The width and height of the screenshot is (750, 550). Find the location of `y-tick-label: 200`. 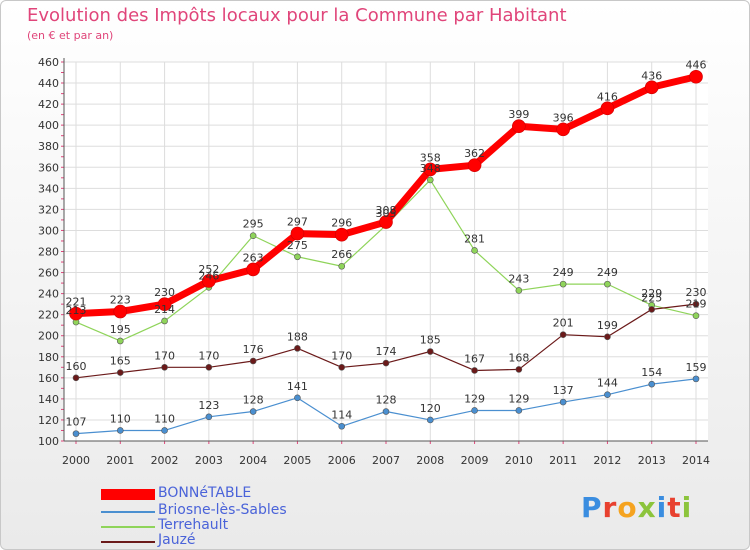

y-tick-label: 200 is located at coordinates (48, 336).